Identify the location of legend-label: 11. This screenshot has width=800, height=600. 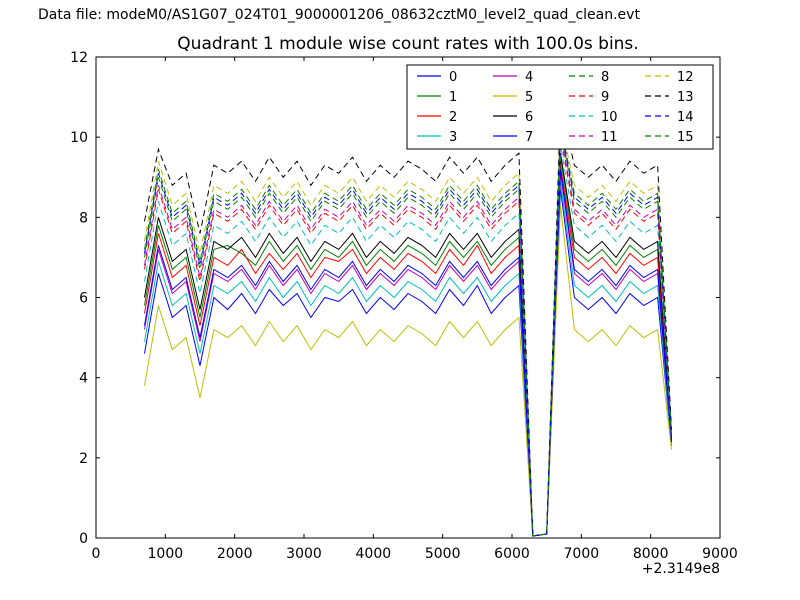
(609, 137).